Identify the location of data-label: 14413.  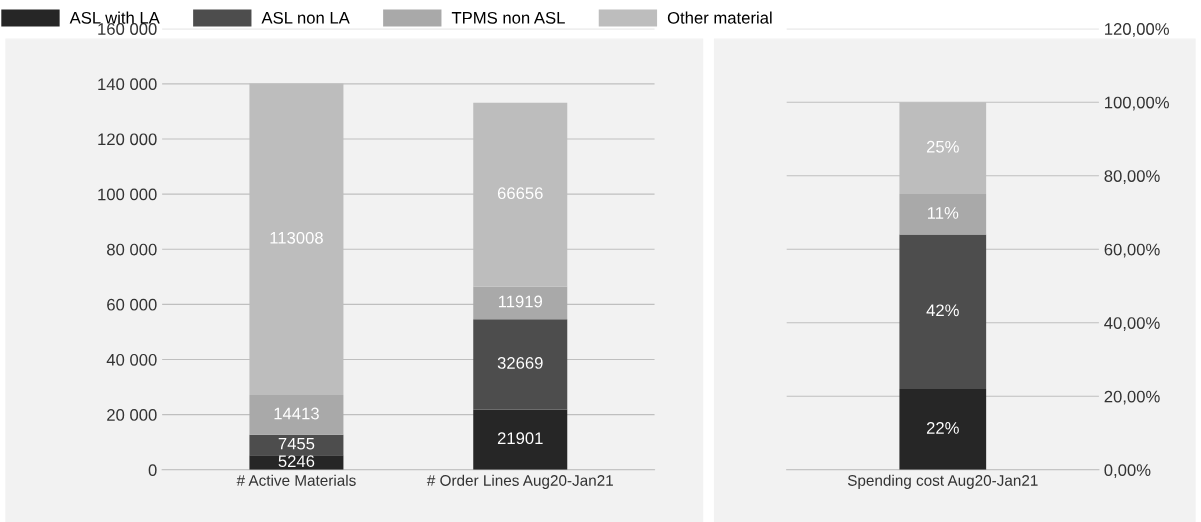
(296, 413).